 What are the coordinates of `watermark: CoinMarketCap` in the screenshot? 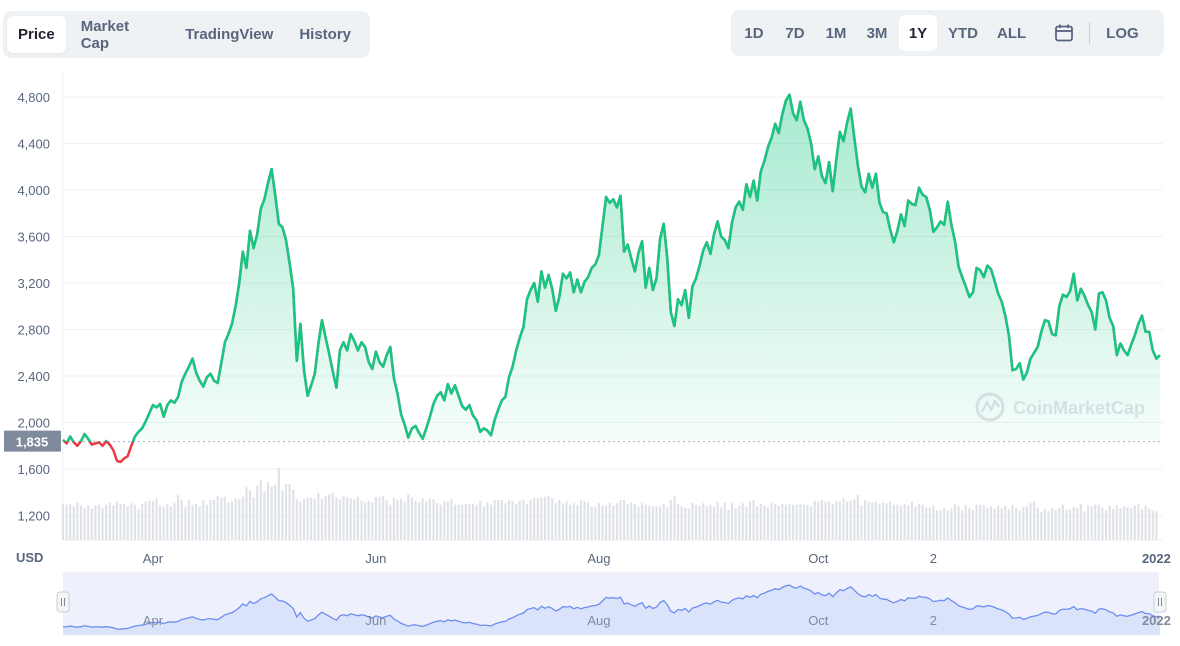 It's located at (1060, 407).